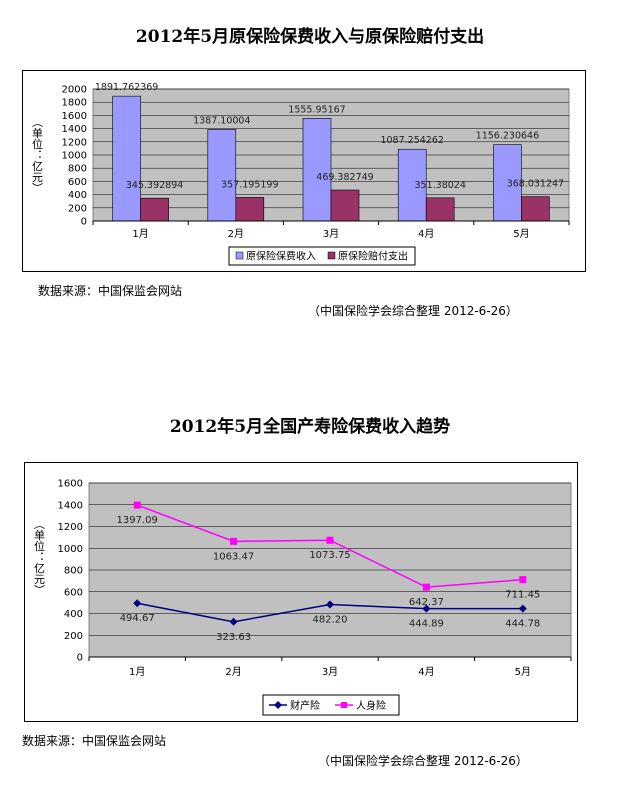 The width and height of the screenshot is (620, 790). Describe the element at coordinates (154, 185) in the screenshot. I see `chart1-data-label-series1-0: 345.392894` at that location.